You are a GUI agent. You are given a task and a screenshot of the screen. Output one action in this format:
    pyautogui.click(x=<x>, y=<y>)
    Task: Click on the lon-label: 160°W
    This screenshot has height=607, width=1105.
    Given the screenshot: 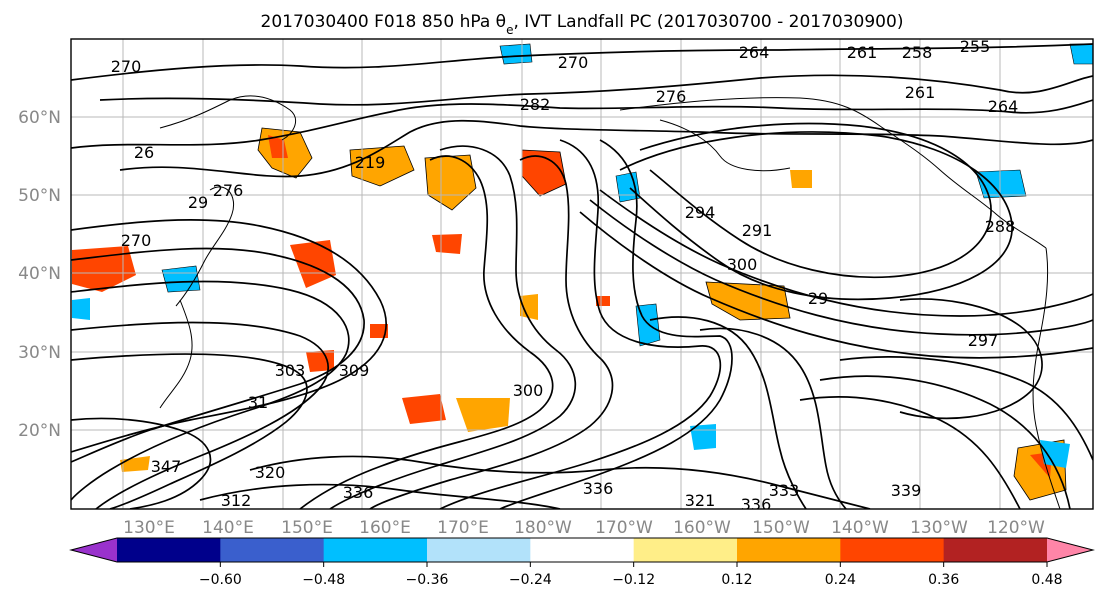 What is the action you would take?
    pyautogui.click(x=702, y=528)
    